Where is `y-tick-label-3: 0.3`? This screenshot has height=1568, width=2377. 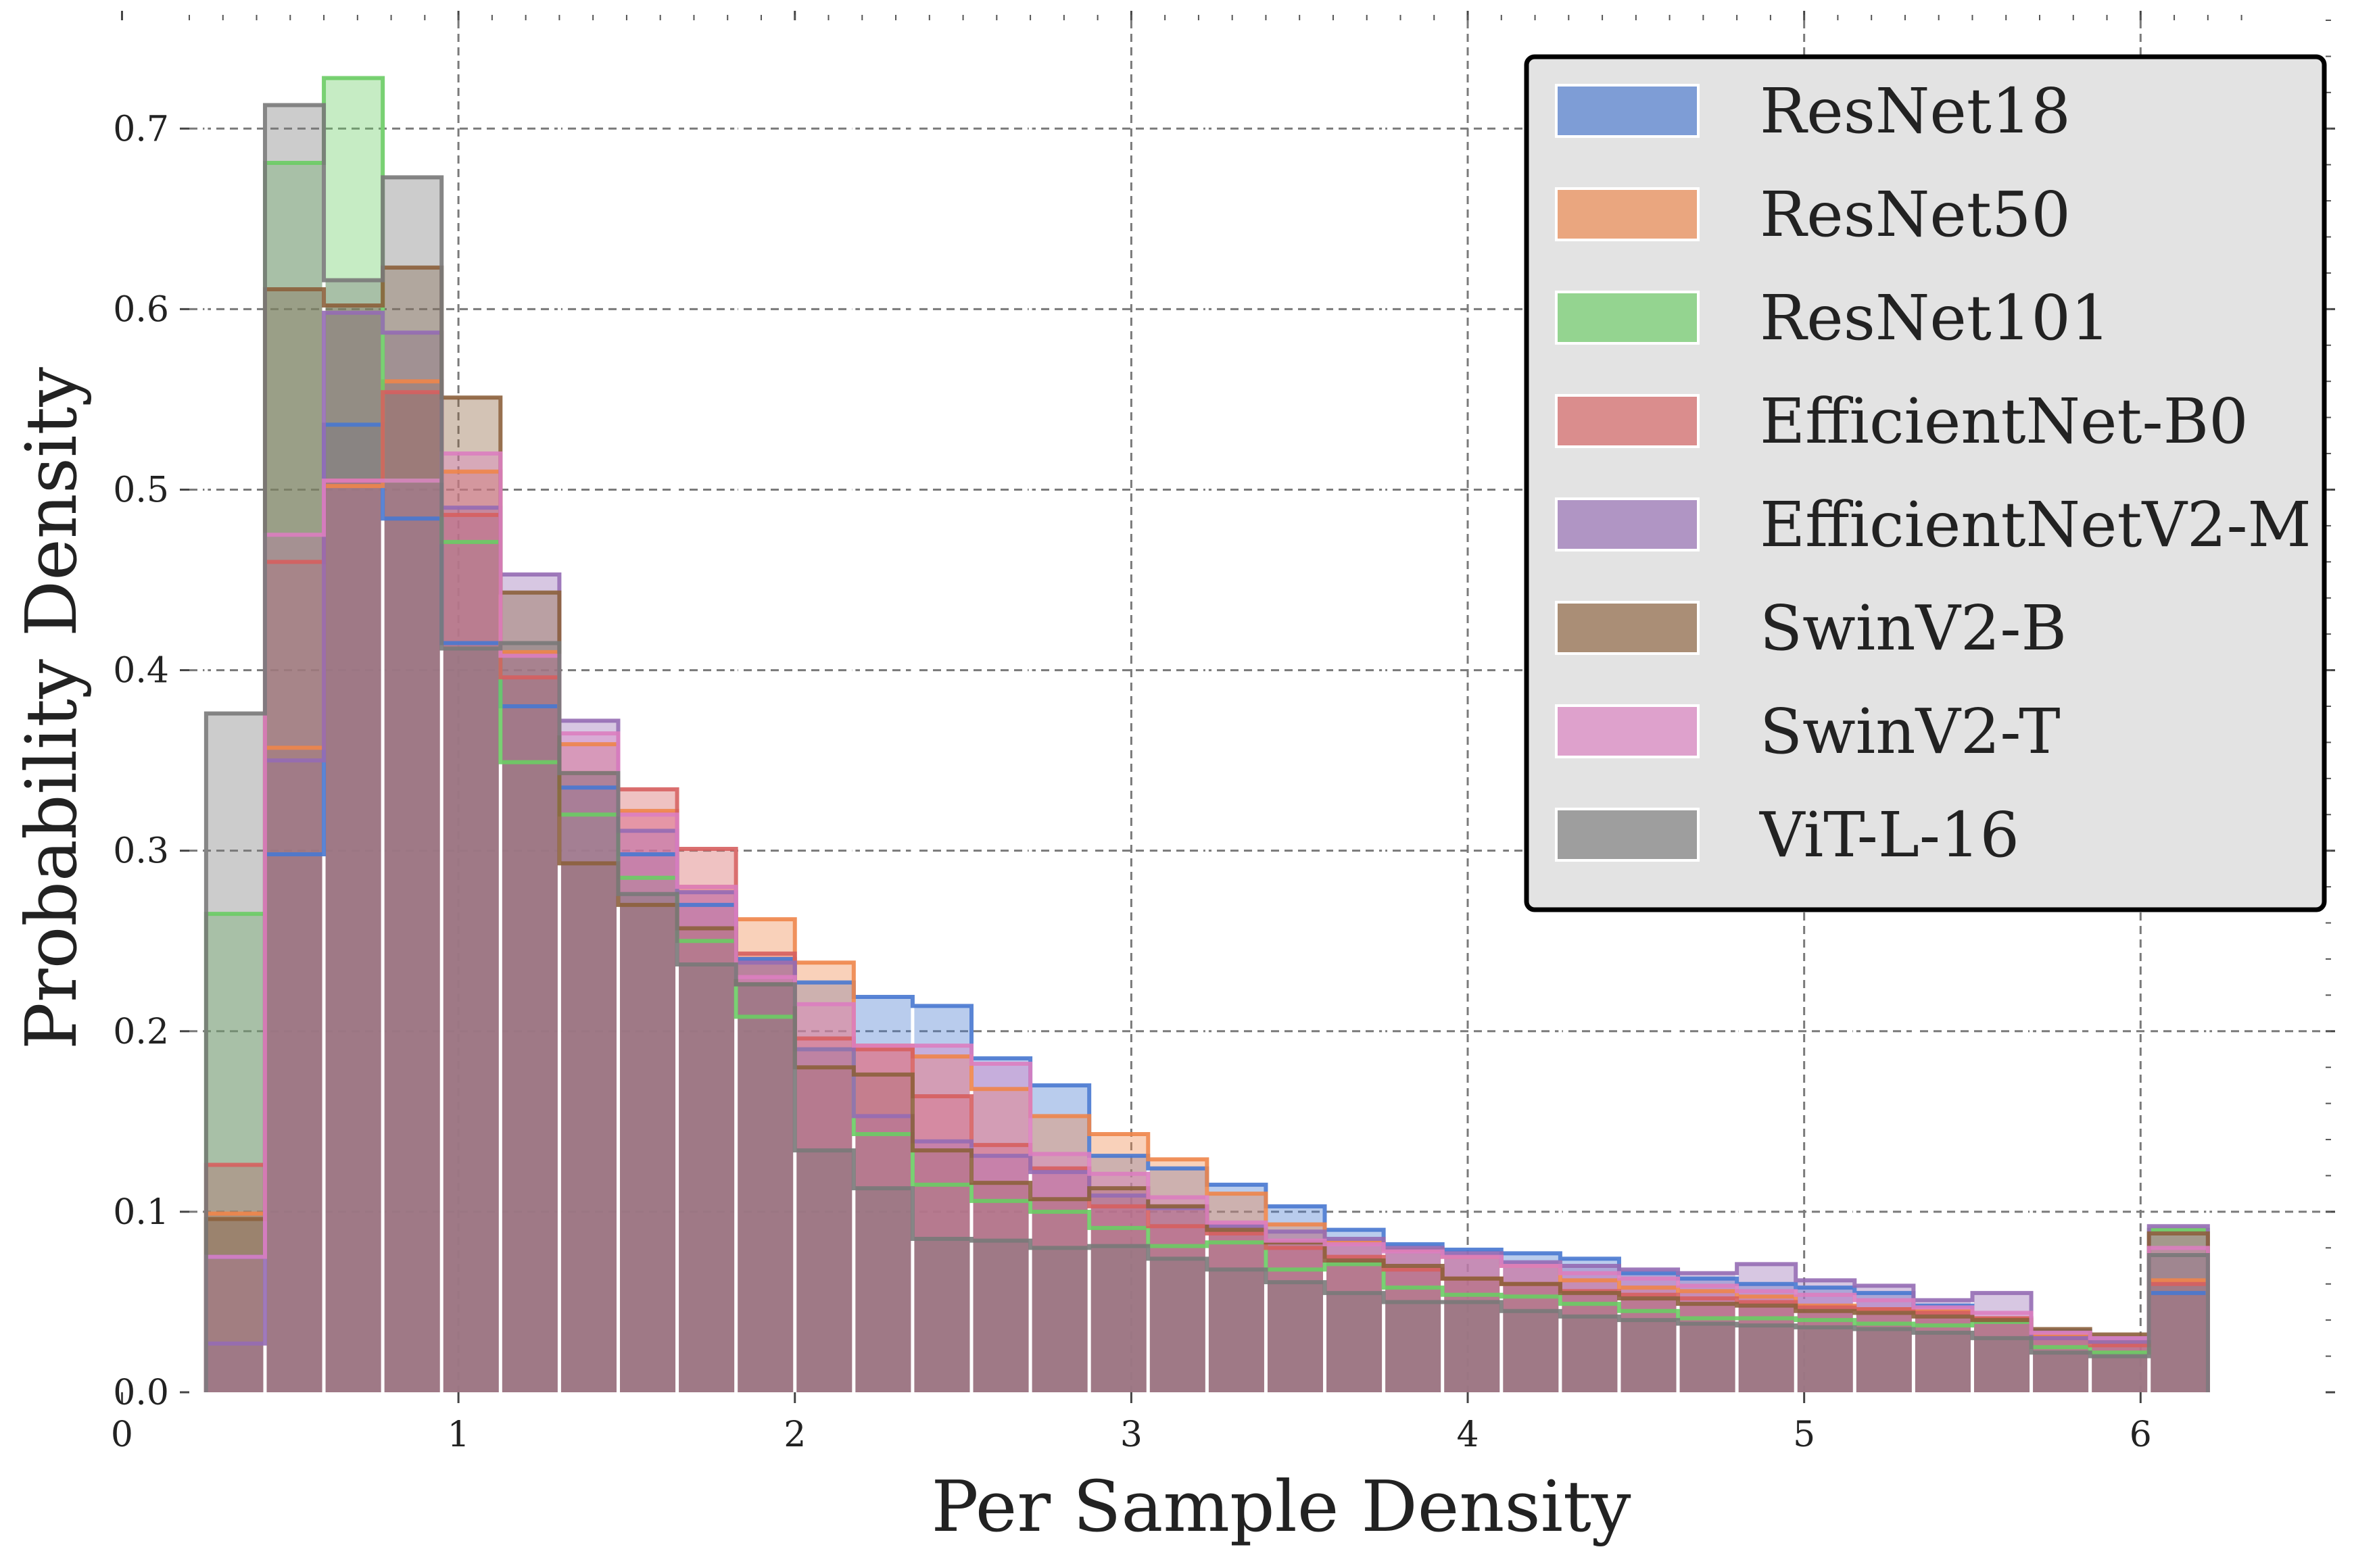 y-tick-label-3: 0.3 is located at coordinates (141, 851).